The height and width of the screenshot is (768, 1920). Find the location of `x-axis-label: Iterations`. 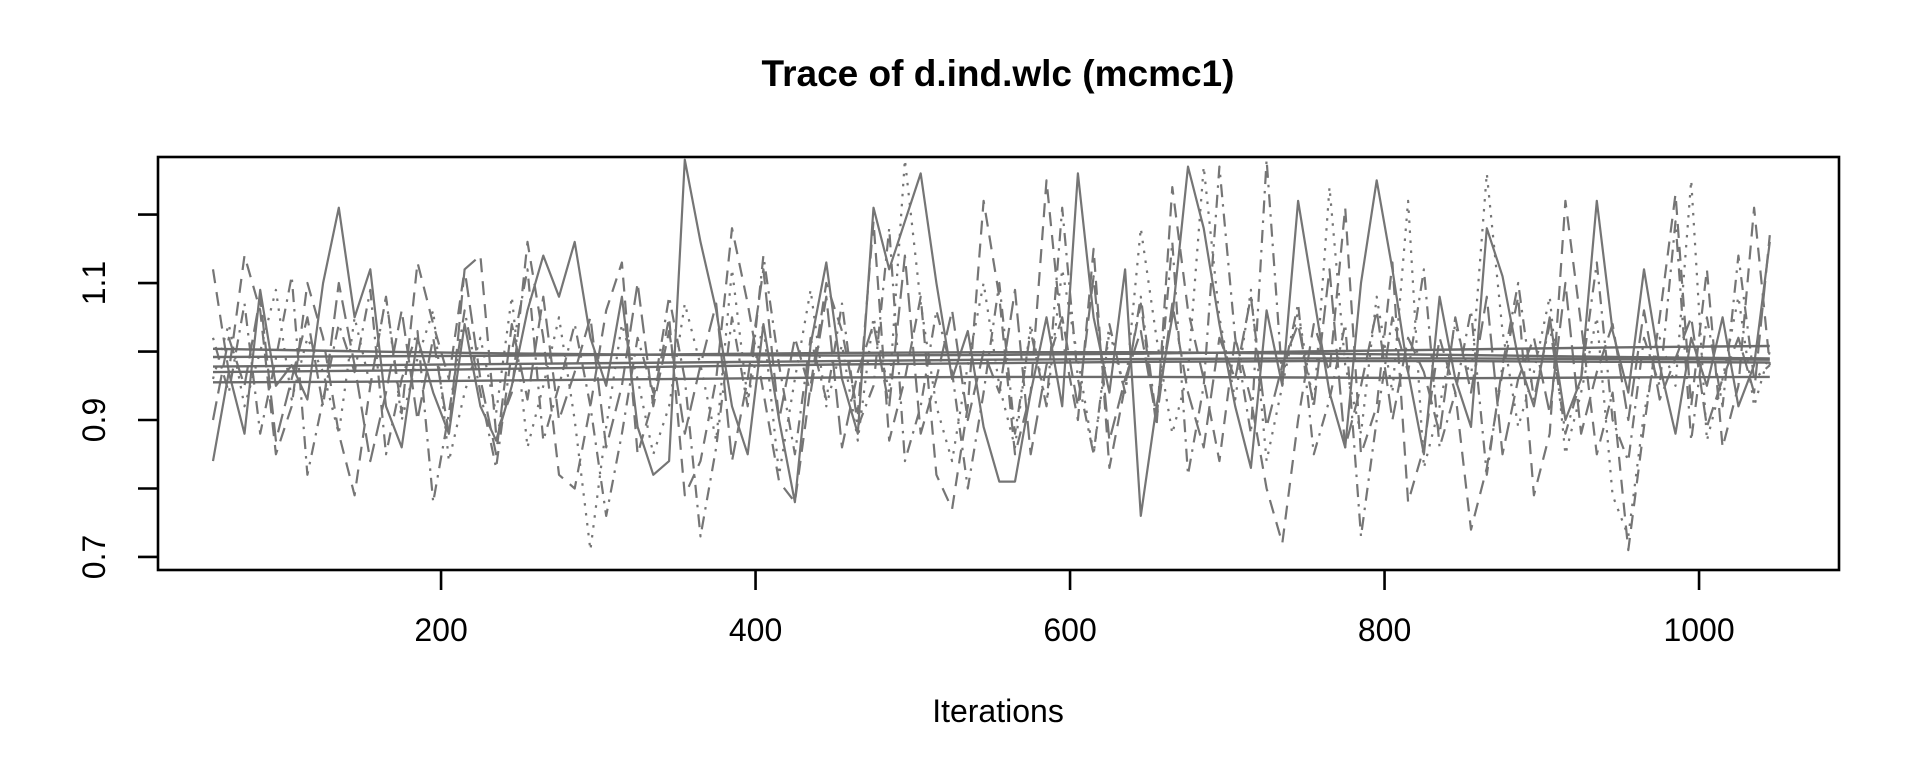

x-axis-label: Iterations is located at coordinates (998, 711).